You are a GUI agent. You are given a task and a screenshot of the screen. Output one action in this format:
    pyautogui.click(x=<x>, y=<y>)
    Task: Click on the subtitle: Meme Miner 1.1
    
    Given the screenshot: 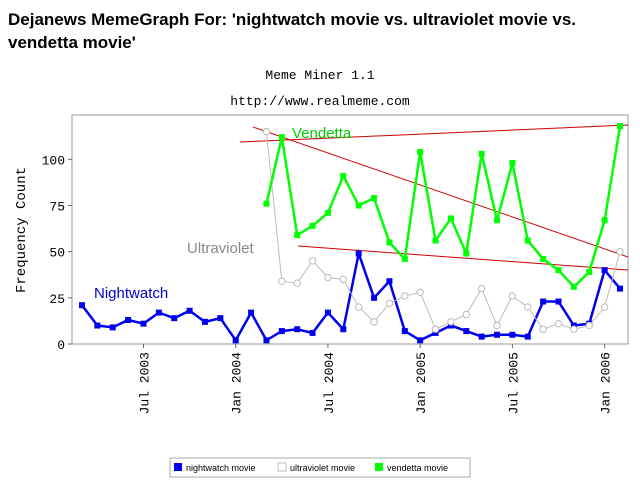 What is the action you would take?
    pyautogui.click(x=319, y=75)
    